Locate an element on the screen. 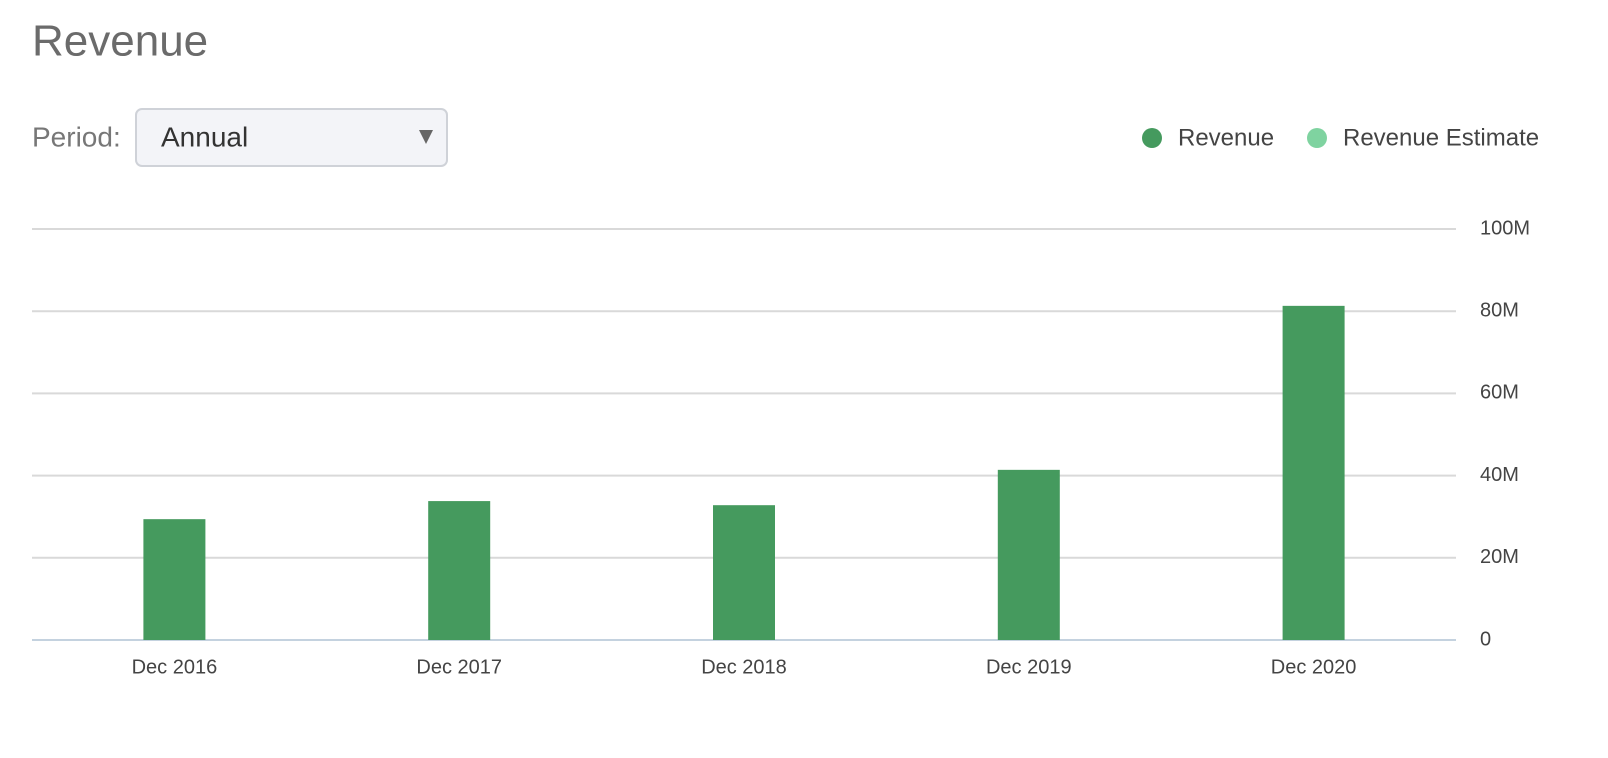 Image resolution: width=1608 pixels, height=758 pixels. x-tick-label: Dec 2018 is located at coordinates (744, 667).